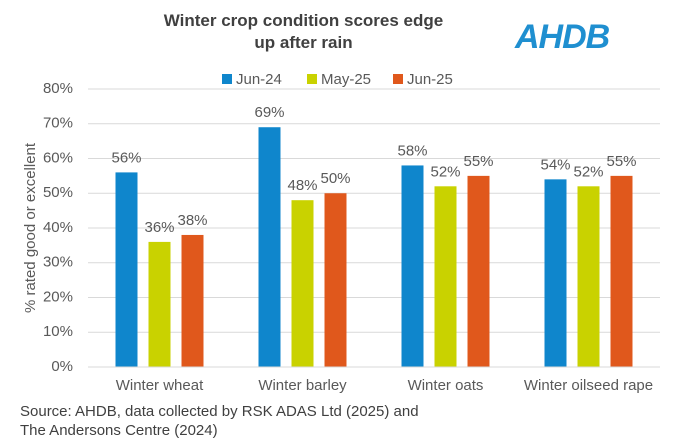  I want to click on y-tick-label: 80%, so click(58, 88).